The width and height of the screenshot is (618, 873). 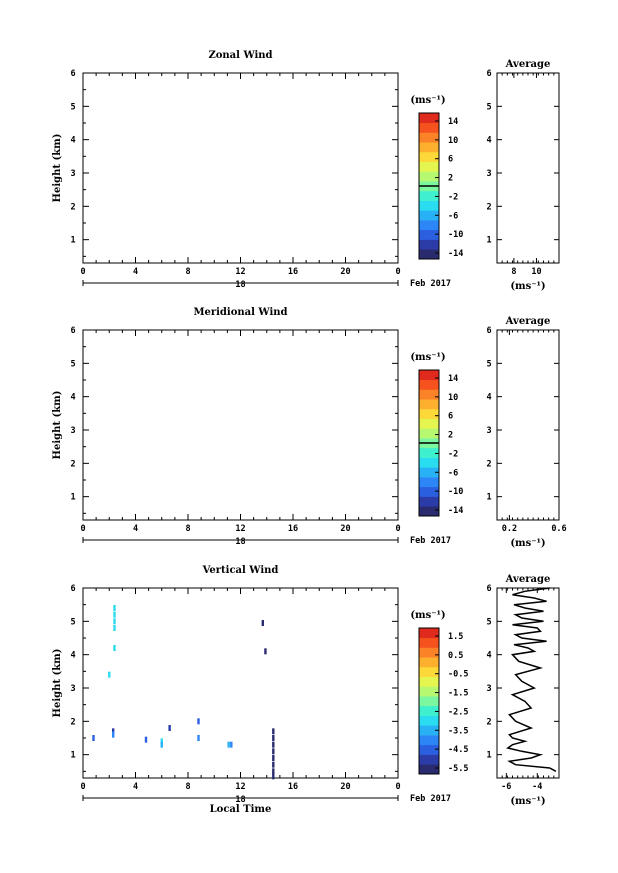 What do you see at coordinates (240, 800) in the screenshot?
I see `date-day-label: 18` at bounding box center [240, 800].